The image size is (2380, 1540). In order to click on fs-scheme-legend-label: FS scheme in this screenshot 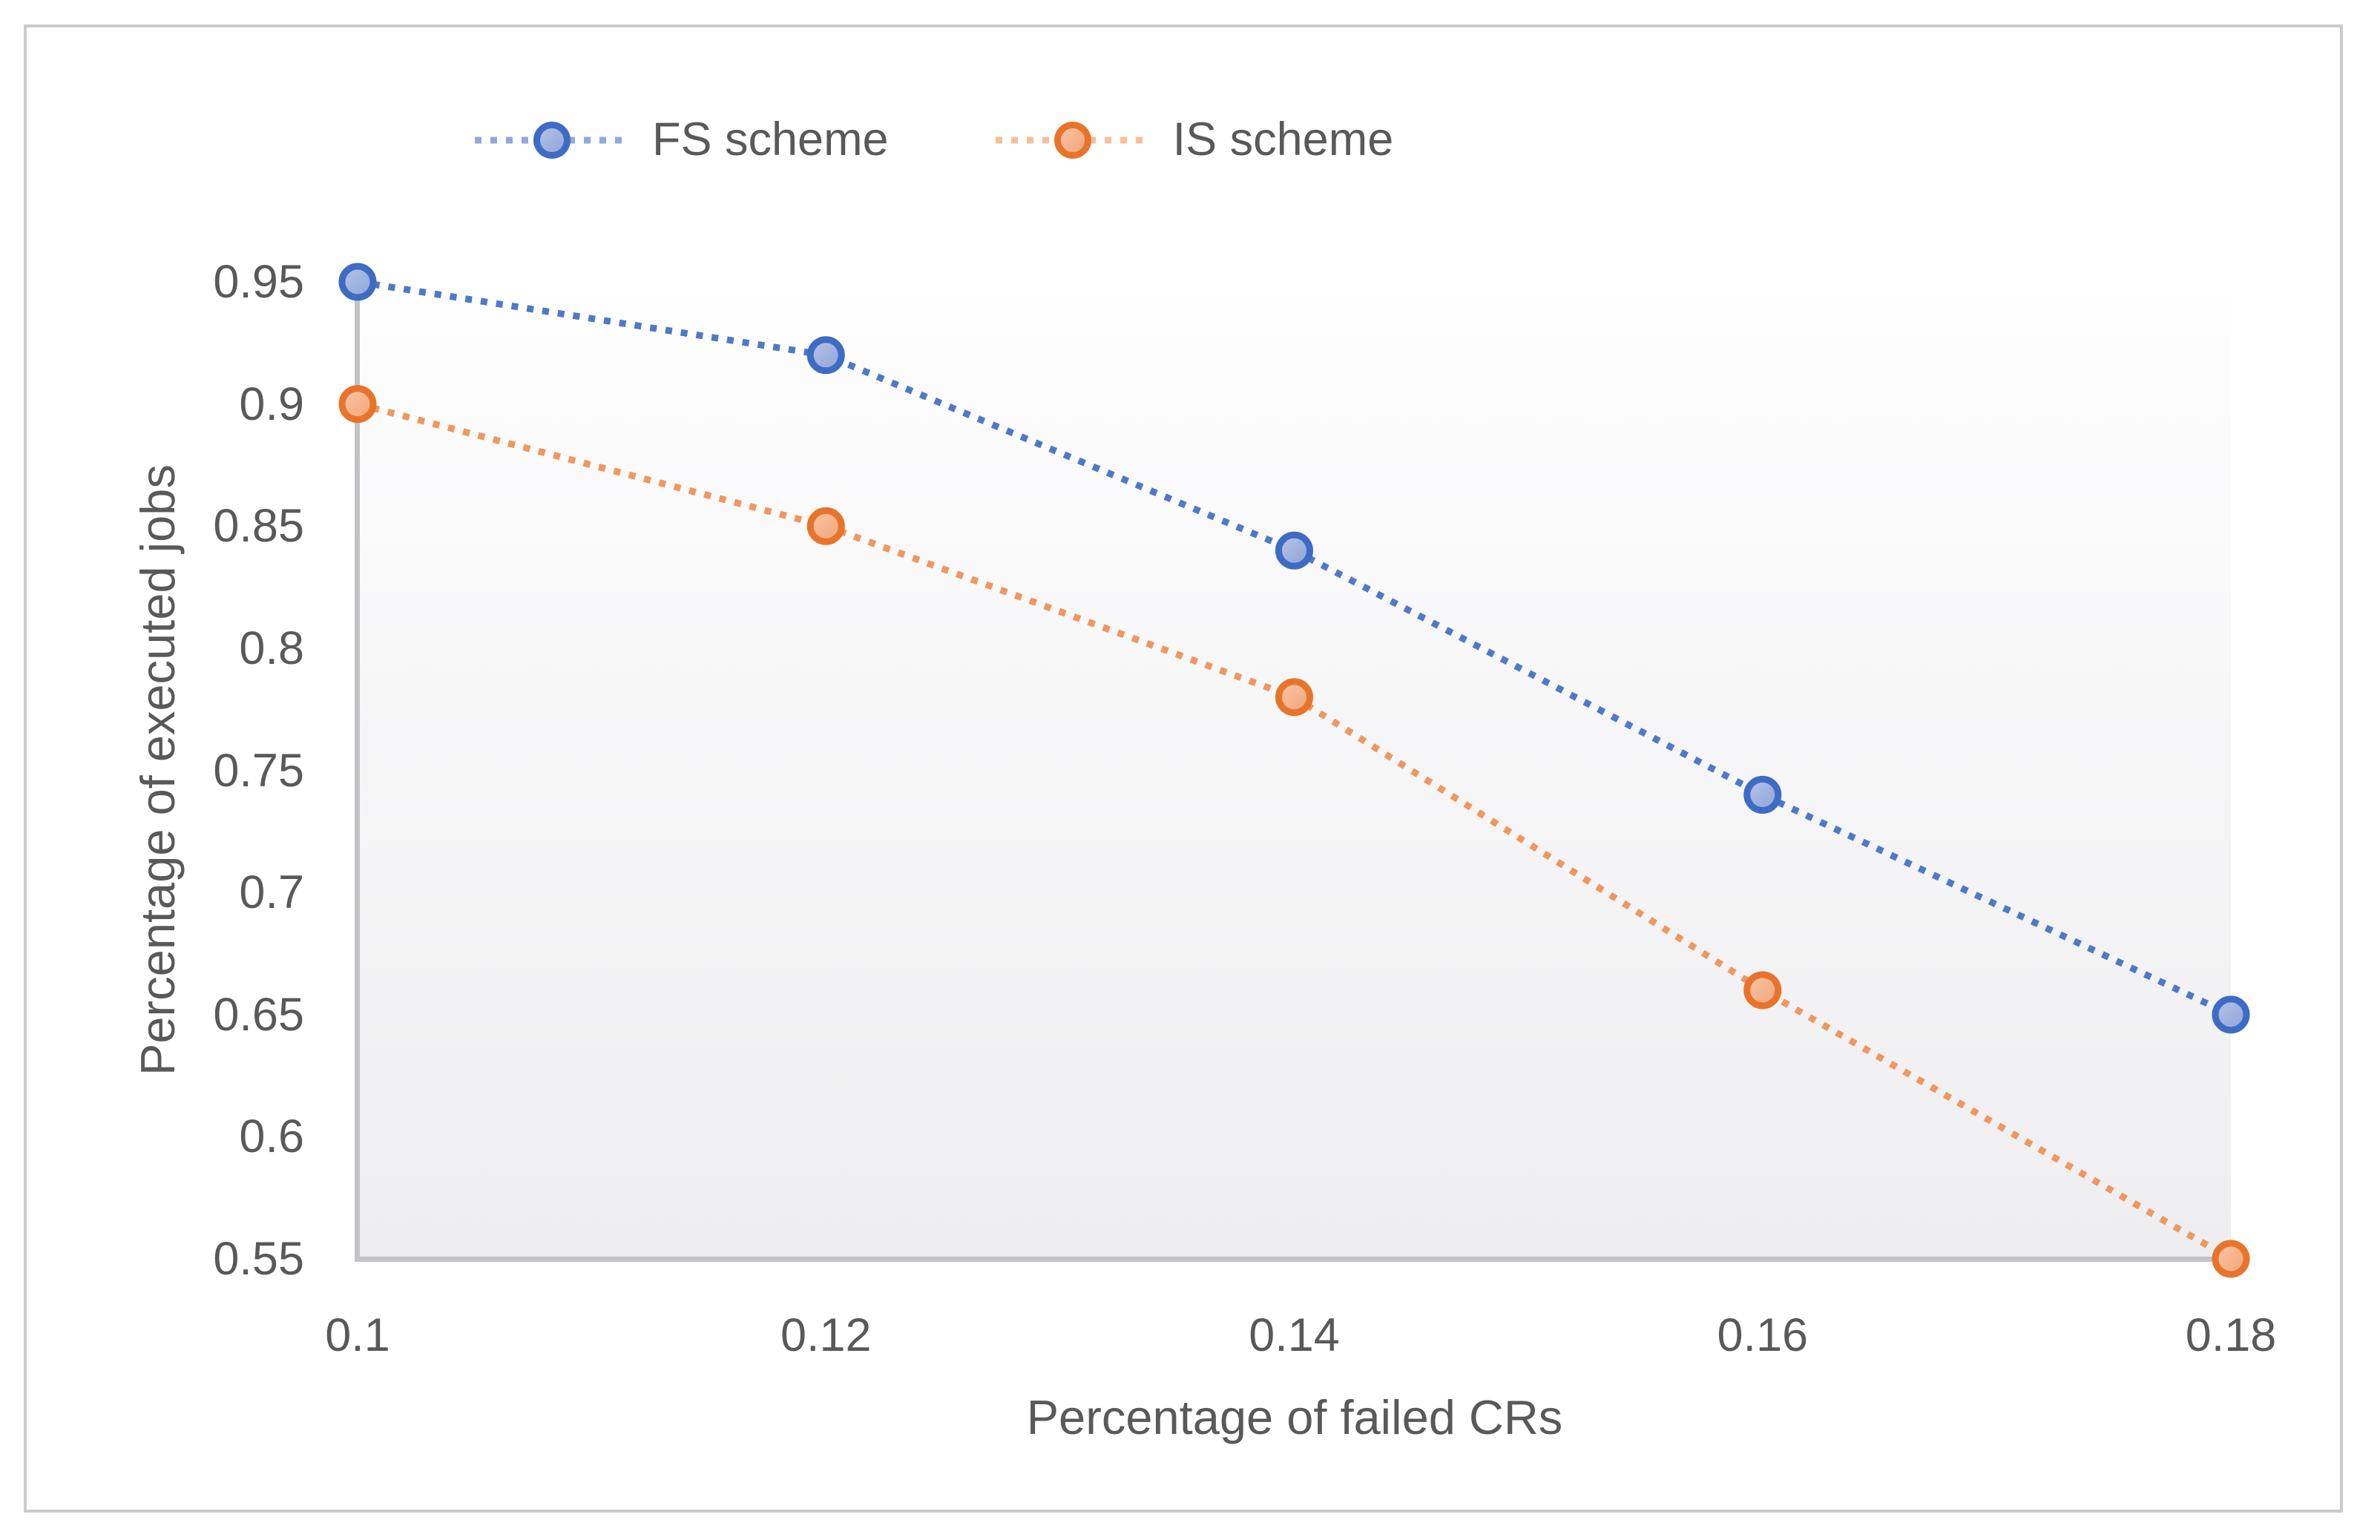, I will do `click(771, 139)`.